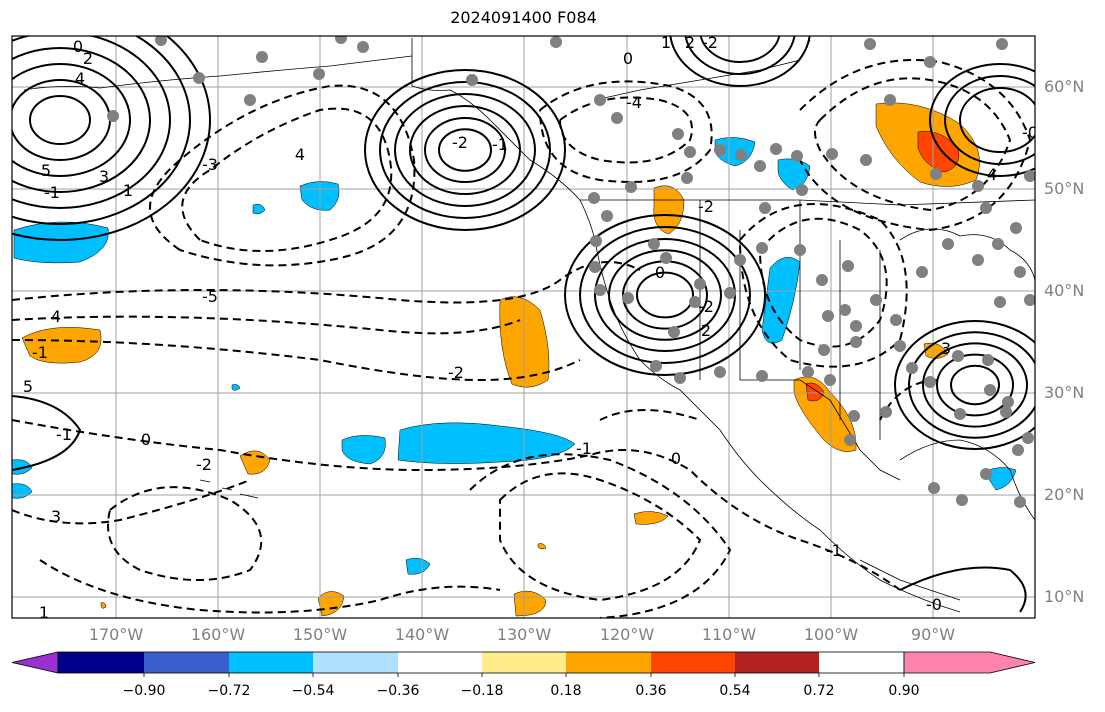 Image resolution: width=1105 pixels, height=712 pixels. Describe the element at coordinates (422, 634) in the screenshot. I see `longitude-label: 140°W` at that location.